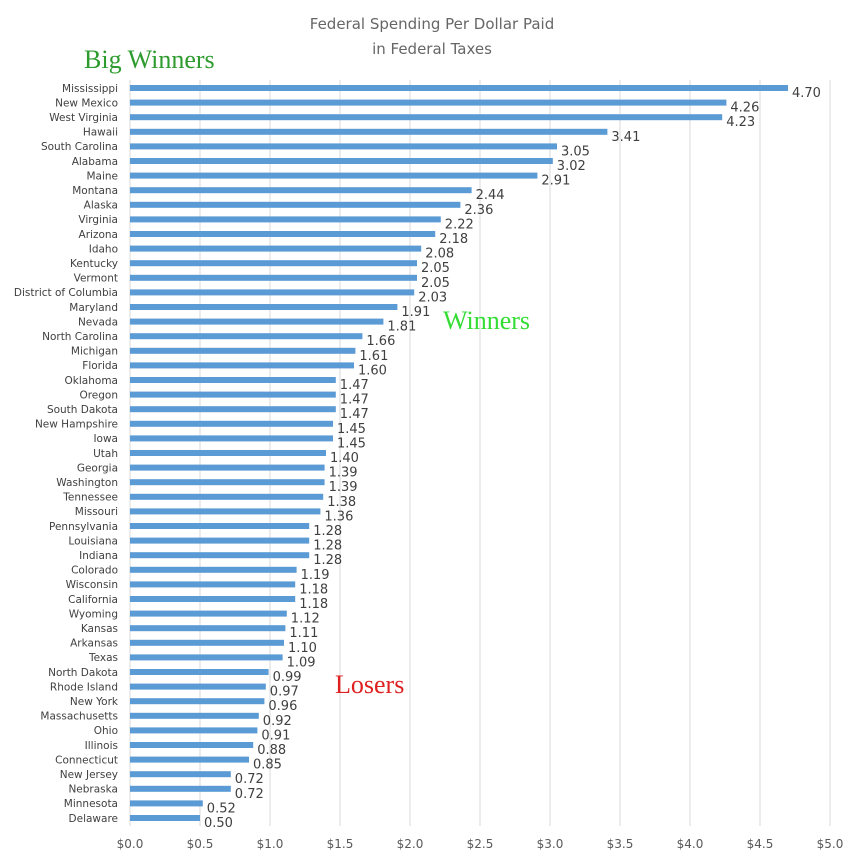 This screenshot has height=864, width=863. What do you see at coordinates (103, 658) in the screenshot?
I see `category-label: Texas` at bounding box center [103, 658].